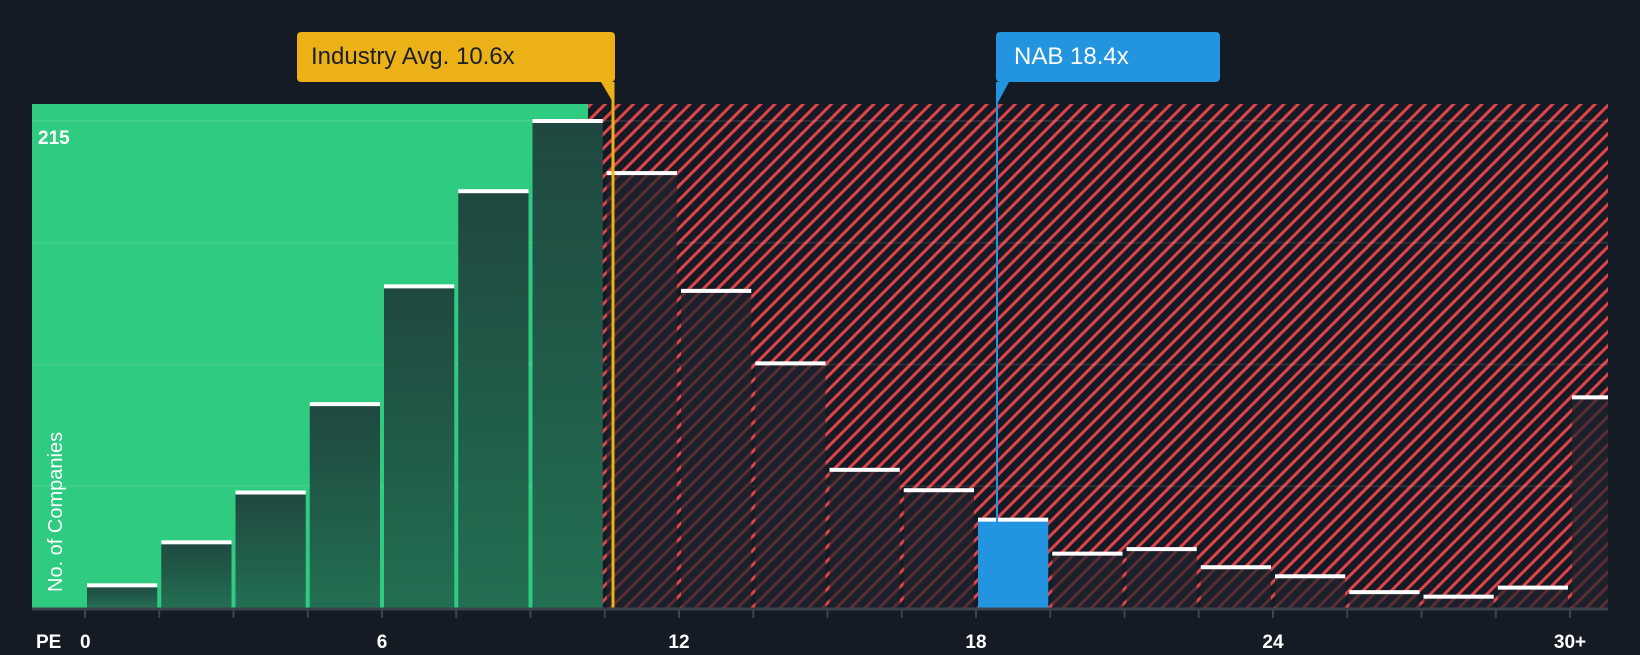  What do you see at coordinates (1071, 56) in the screenshot?
I see `company-pe-label: NAB 18.4x` at bounding box center [1071, 56].